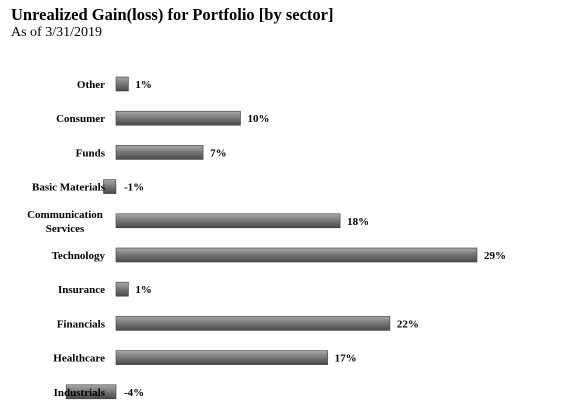 The image size is (565, 418). Describe the element at coordinates (79, 359) in the screenshot. I see `category-label-healthcare: Healthcare` at that location.